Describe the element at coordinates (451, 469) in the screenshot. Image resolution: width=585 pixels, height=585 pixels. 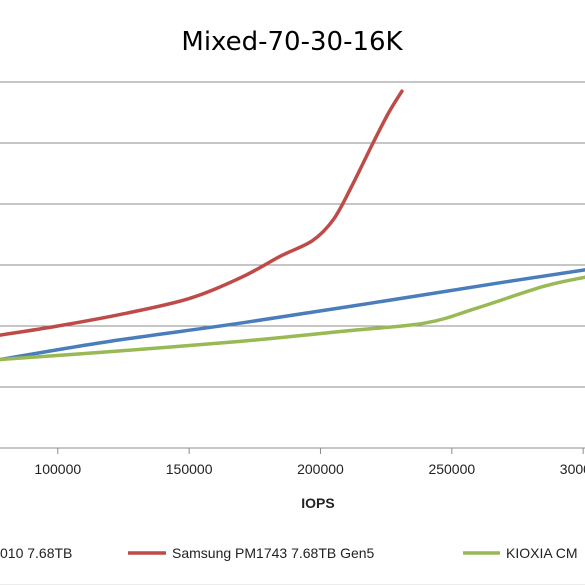
I see `x-tick-label: 250000` at that location.